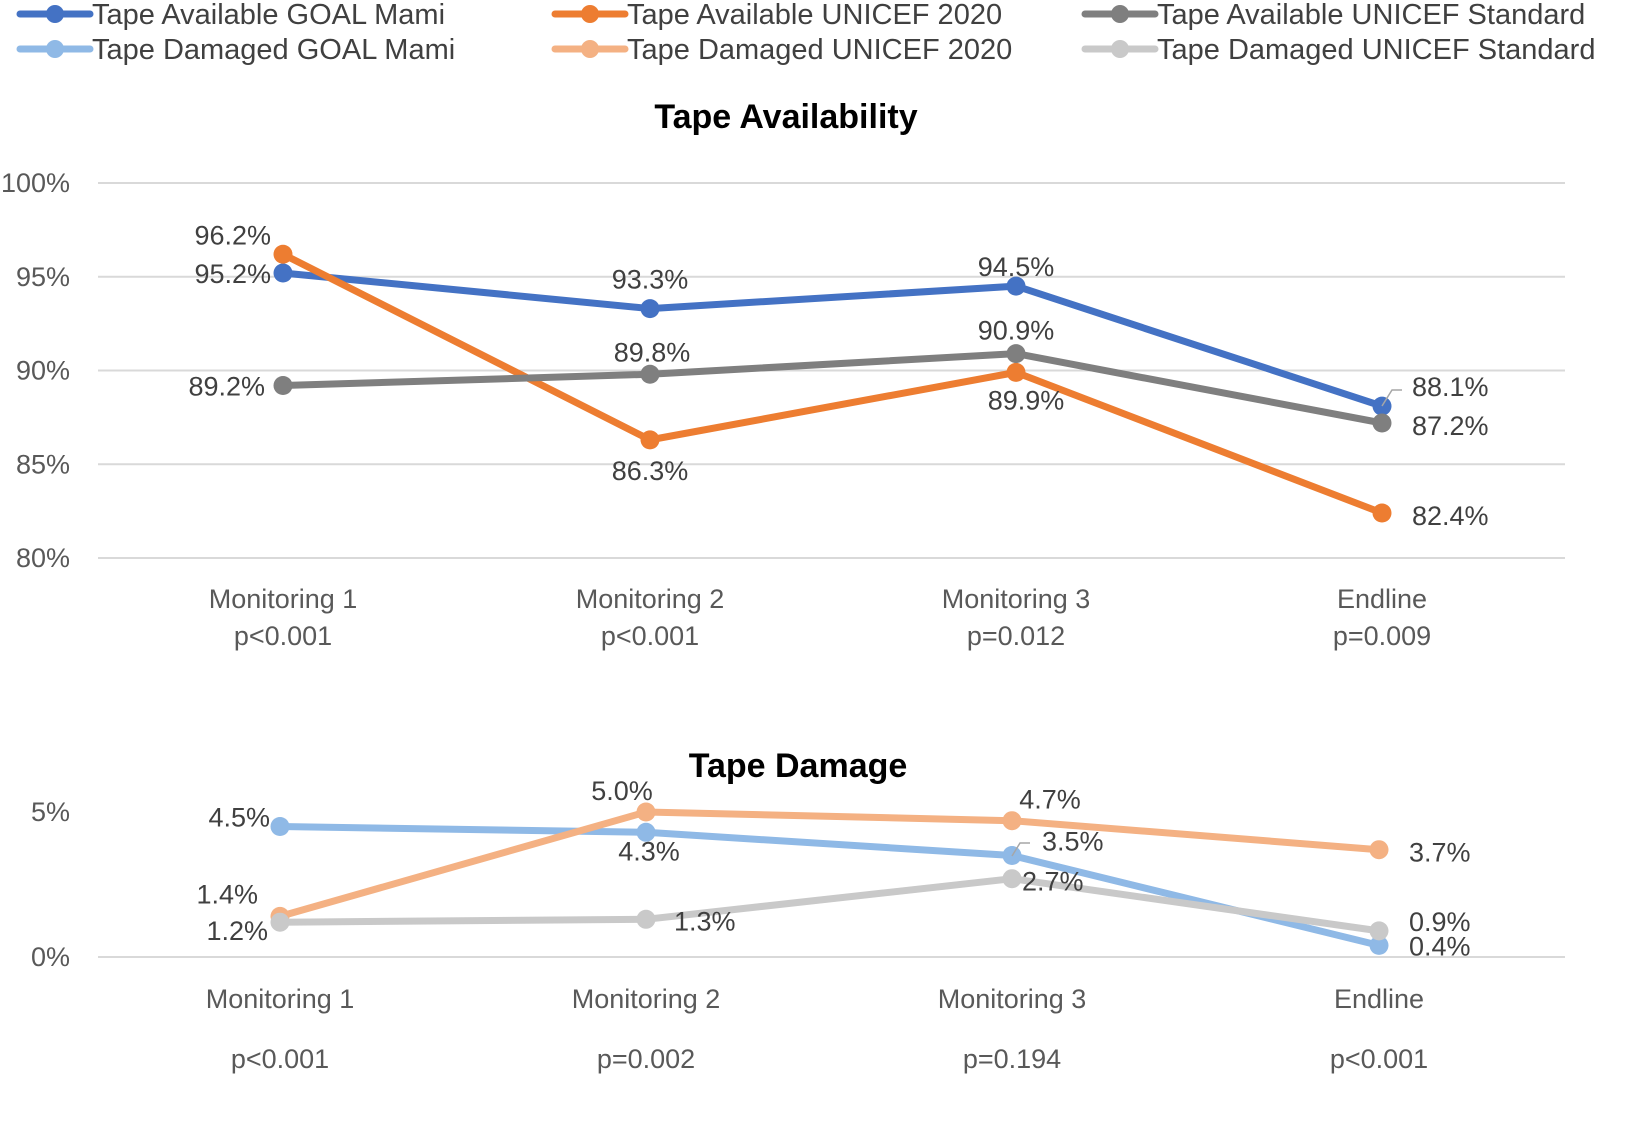  I want to click on data-label: 4.3%, so click(649, 851).